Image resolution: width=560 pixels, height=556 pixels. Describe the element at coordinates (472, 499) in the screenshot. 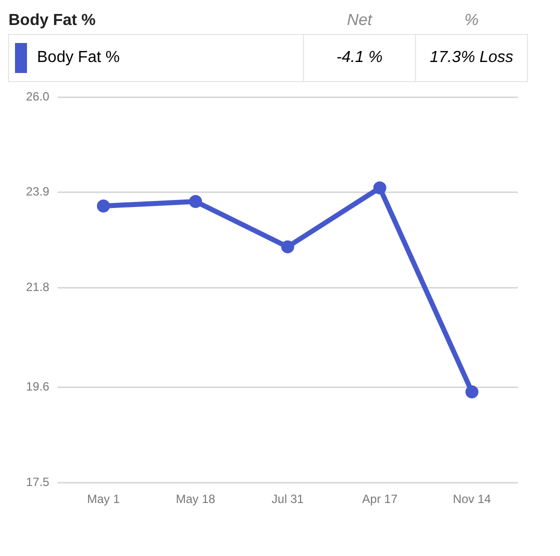

I see `x-tick-label: Nov 14` at that location.